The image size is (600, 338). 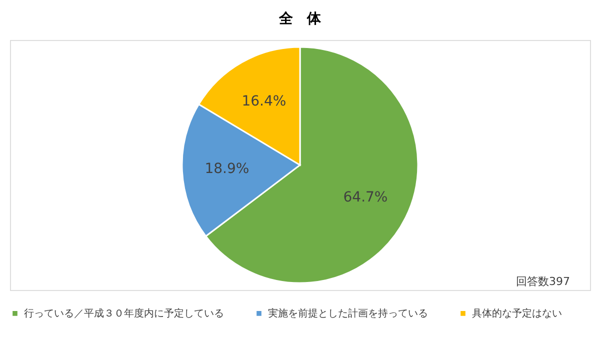 What do you see at coordinates (365, 198) in the screenshot?
I see `data-label: 64.7%` at bounding box center [365, 198].